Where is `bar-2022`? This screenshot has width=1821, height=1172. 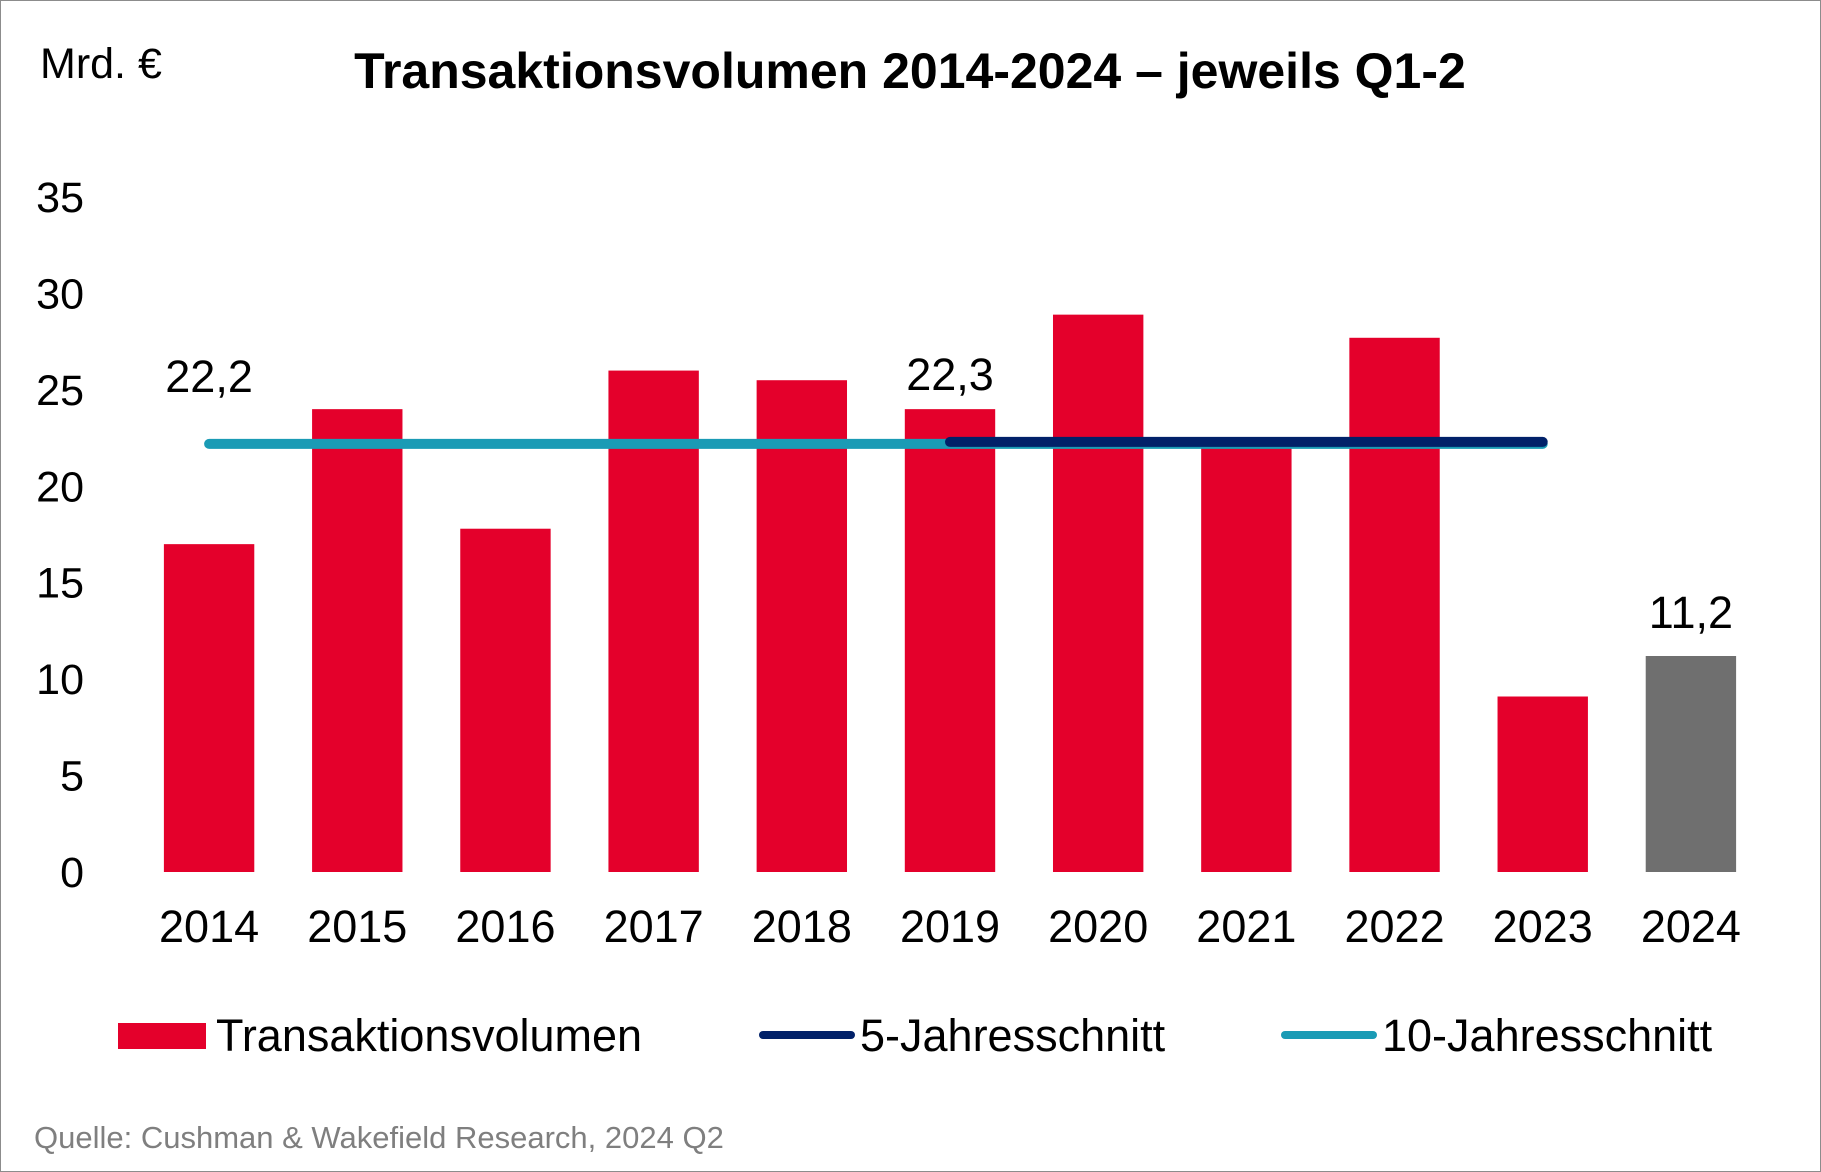 bar-2022 is located at coordinates (1394, 604).